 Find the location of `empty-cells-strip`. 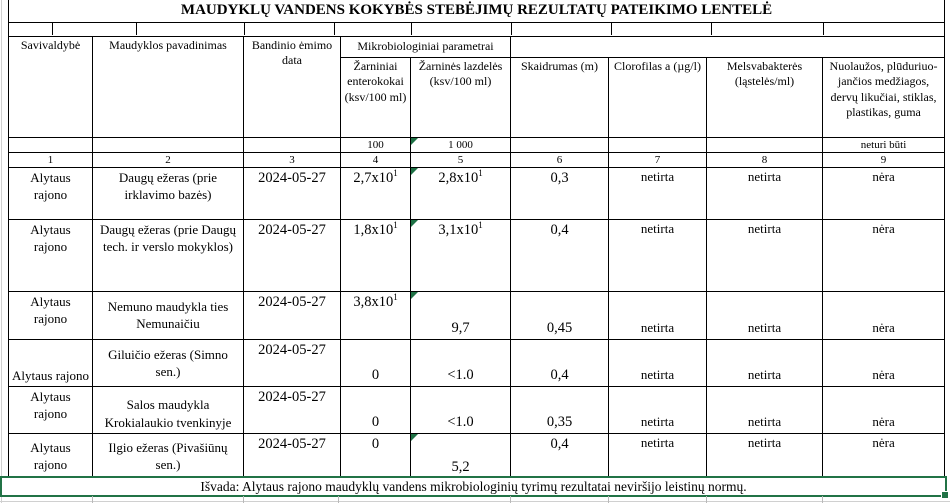

empty-cells-strip is located at coordinates (477, 29).